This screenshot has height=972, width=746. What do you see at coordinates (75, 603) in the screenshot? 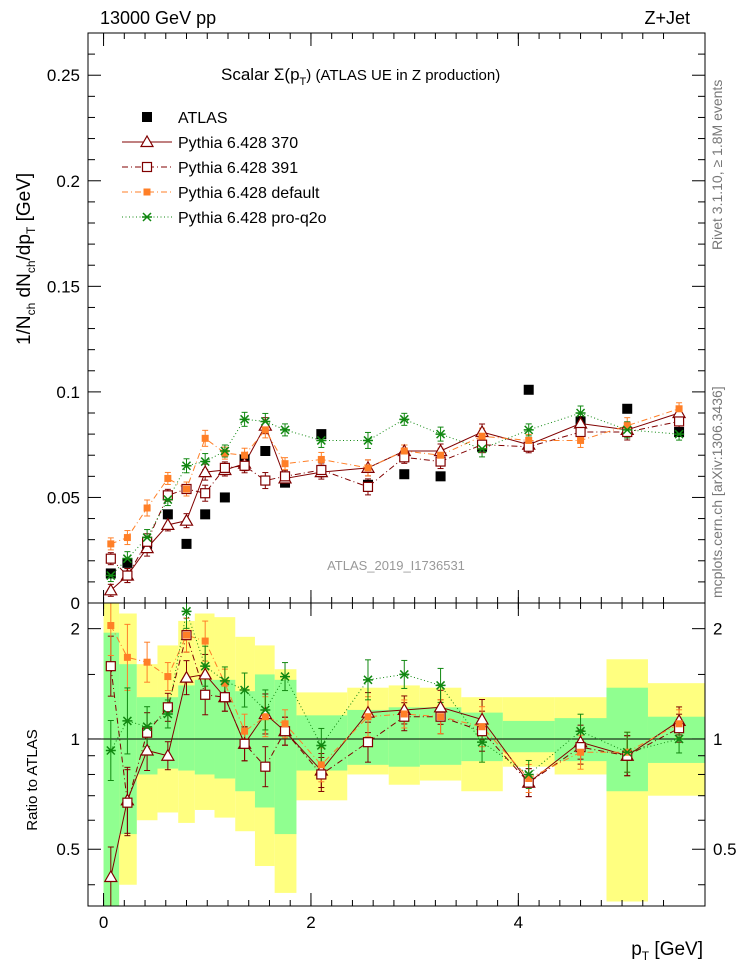
I see `main-ytick-label: 0` at bounding box center [75, 603].